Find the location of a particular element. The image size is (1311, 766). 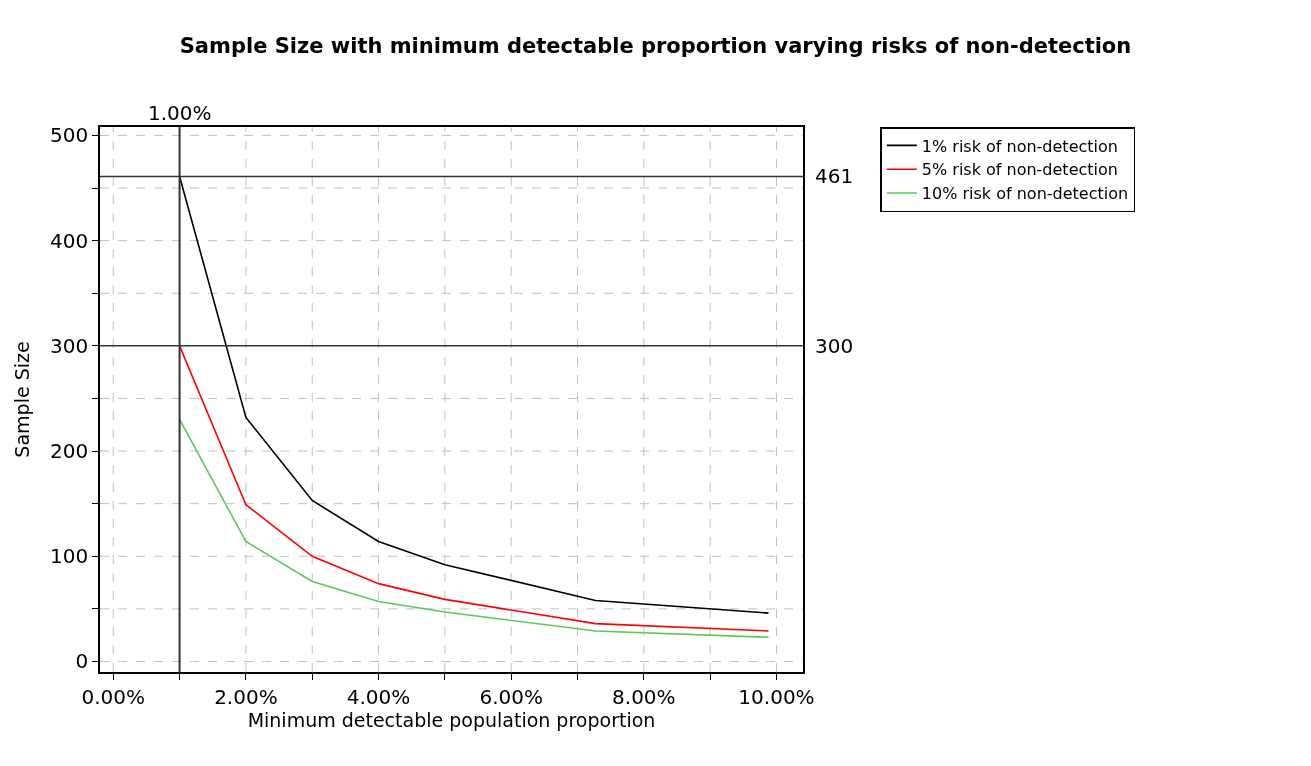

y-tick-label: 400 is located at coordinates (69, 240).